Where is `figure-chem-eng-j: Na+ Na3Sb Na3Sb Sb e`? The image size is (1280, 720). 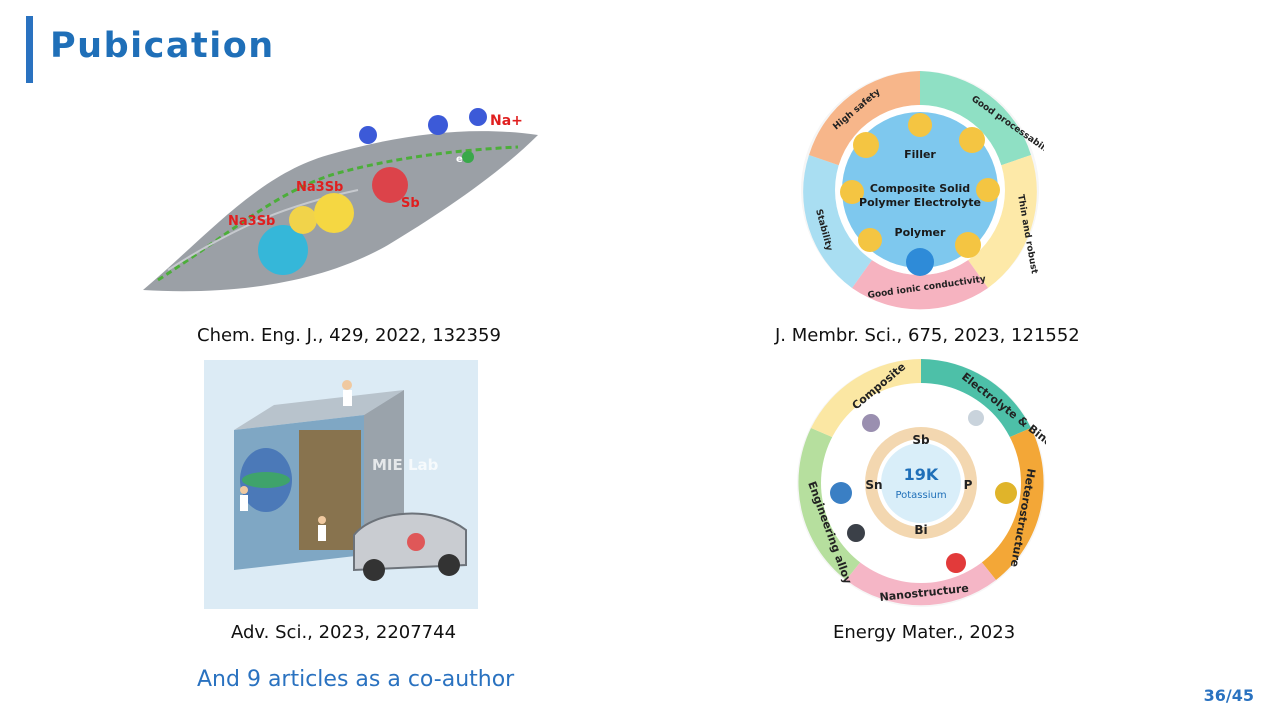
figure-chem-eng-j: Na+ Na3Sb Na3Sb Sb e is located at coordinates (340, 200).